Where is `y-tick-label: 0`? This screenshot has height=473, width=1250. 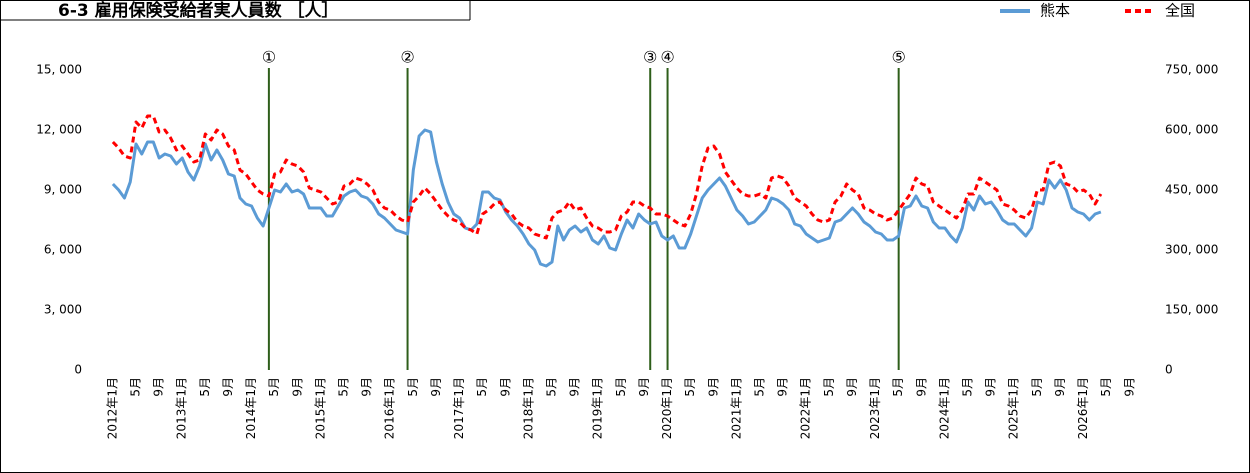 y-tick-label: 0 is located at coordinates (78, 370).